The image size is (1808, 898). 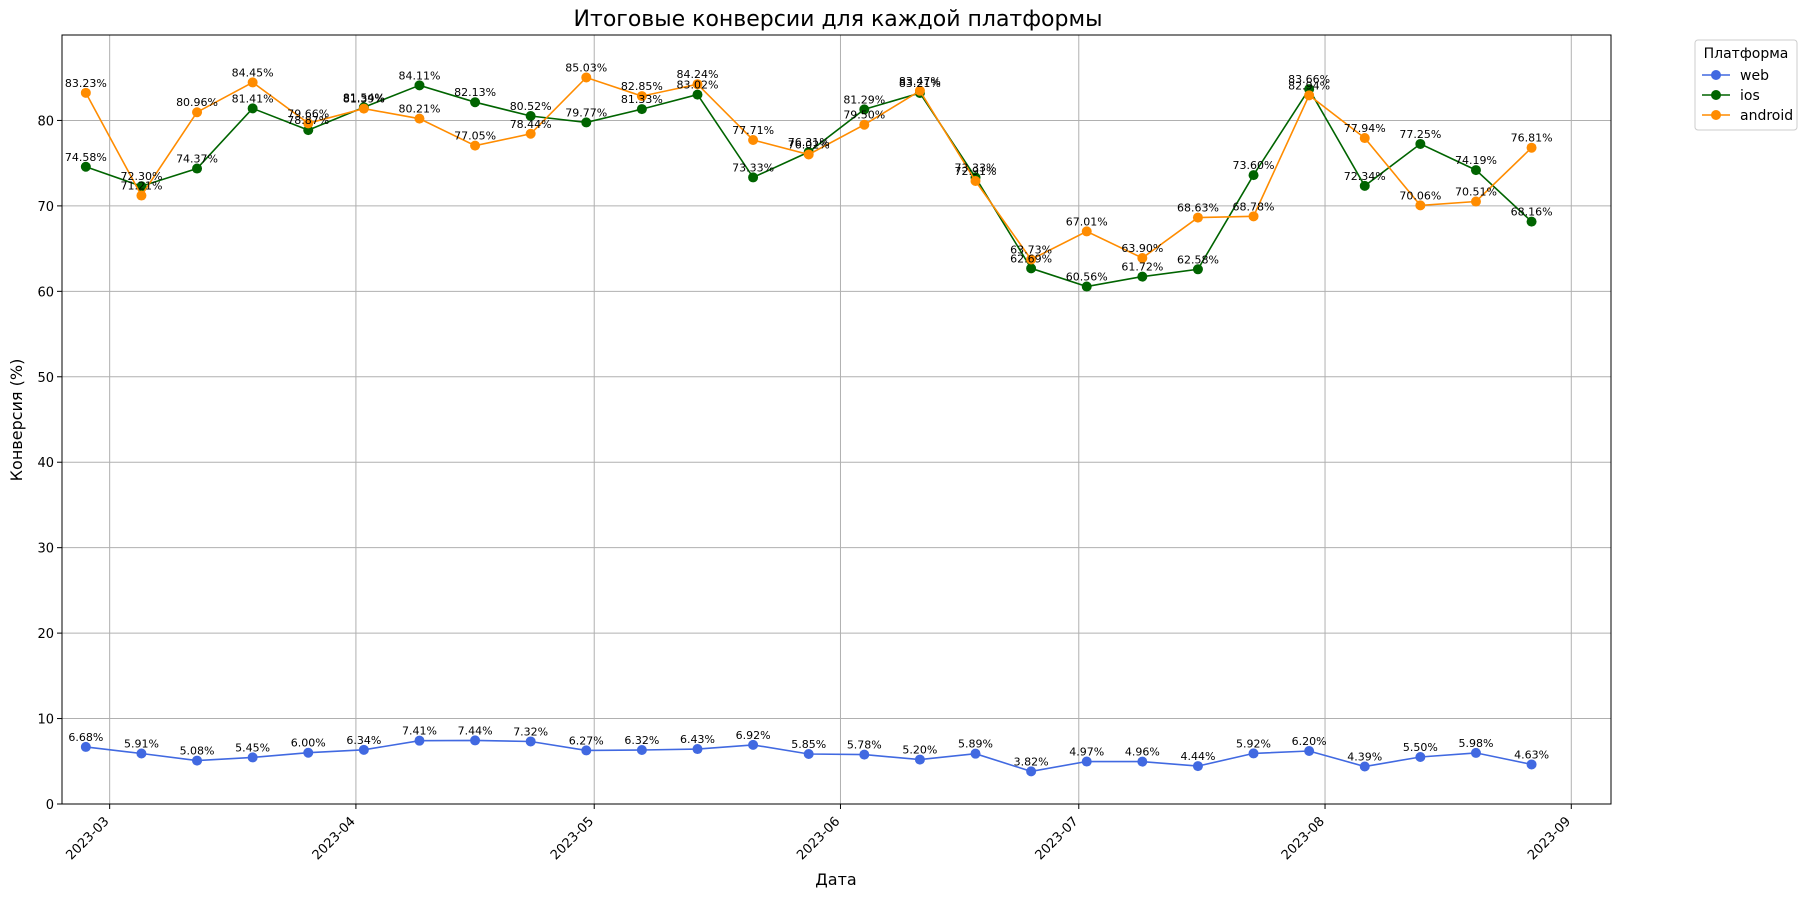 What do you see at coordinates (1364, 756) in the screenshot?
I see `data-label-web: 4.39%` at bounding box center [1364, 756].